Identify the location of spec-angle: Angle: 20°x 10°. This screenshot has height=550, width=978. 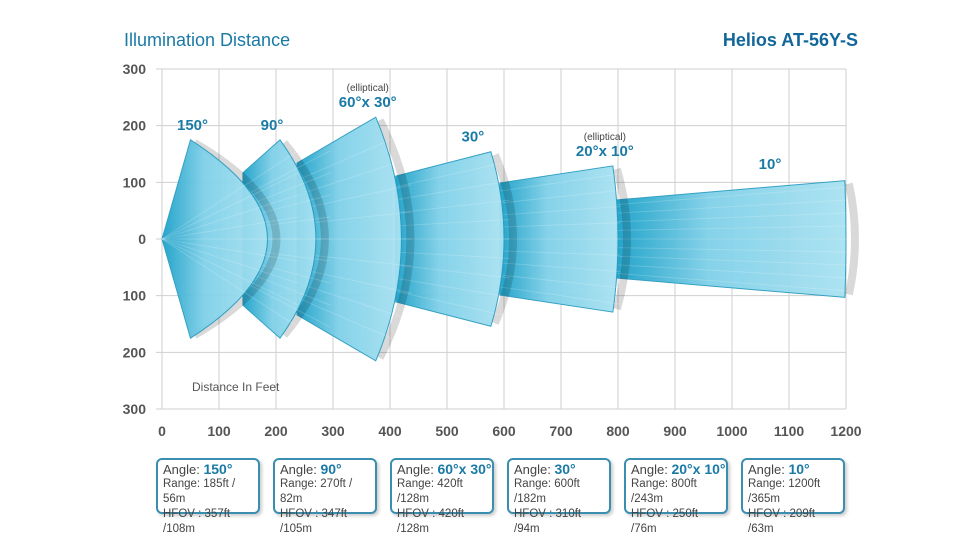
(678, 469).